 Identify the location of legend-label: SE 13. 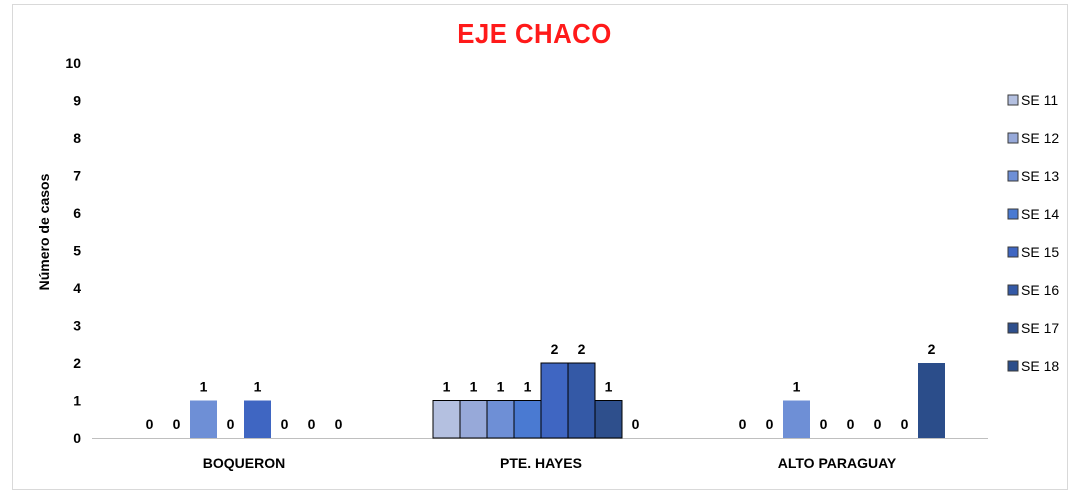
(1040, 176).